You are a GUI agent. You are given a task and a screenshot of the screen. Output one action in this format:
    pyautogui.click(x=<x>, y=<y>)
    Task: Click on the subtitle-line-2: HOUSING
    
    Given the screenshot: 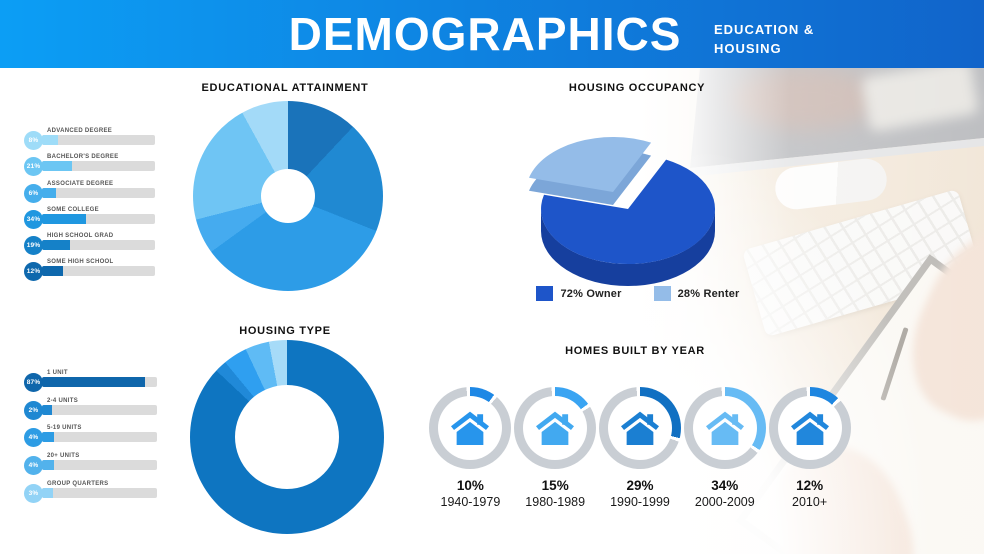 What is the action you would take?
    pyautogui.click(x=748, y=48)
    